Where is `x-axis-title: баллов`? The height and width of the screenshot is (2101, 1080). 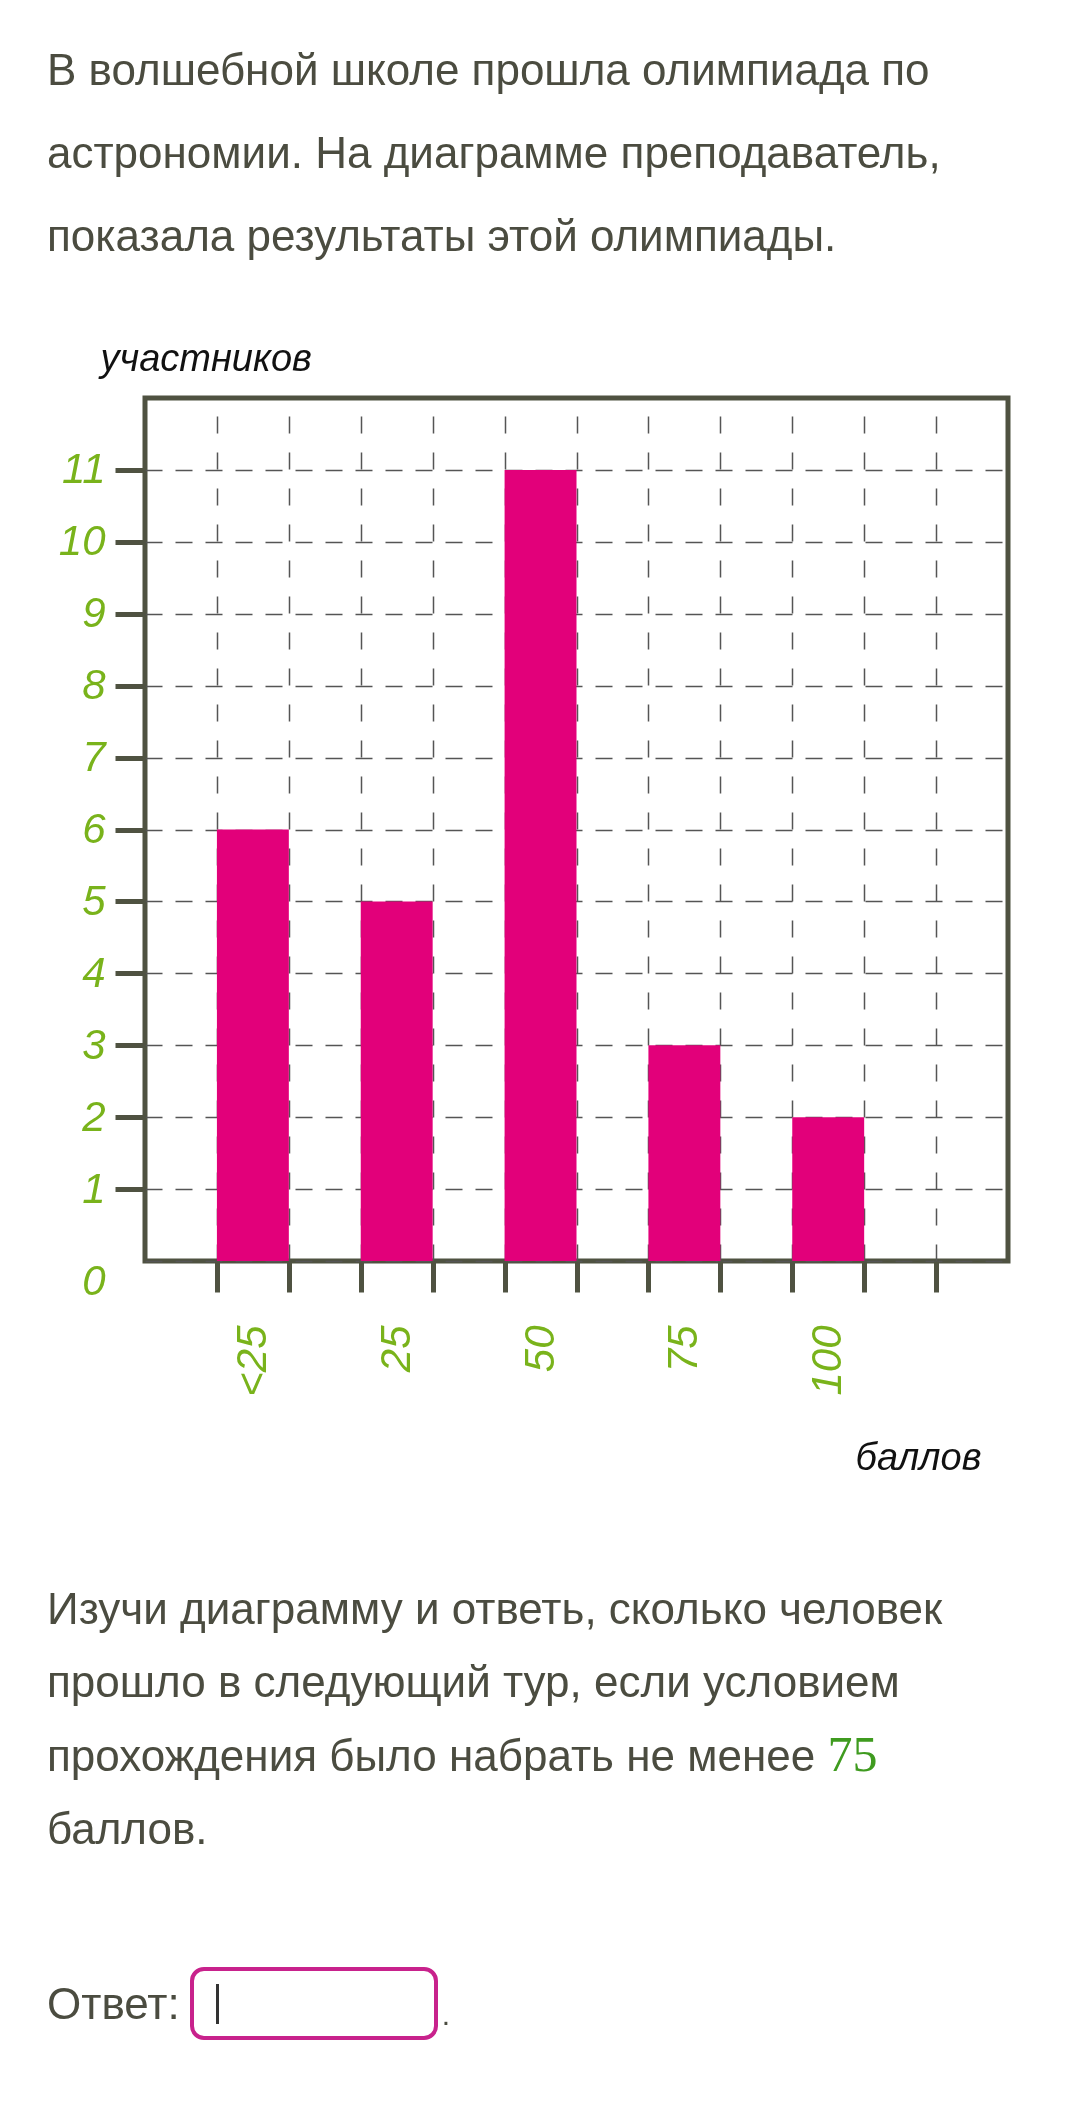 x-axis-title: баллов is located at coordinates (918, 1456).